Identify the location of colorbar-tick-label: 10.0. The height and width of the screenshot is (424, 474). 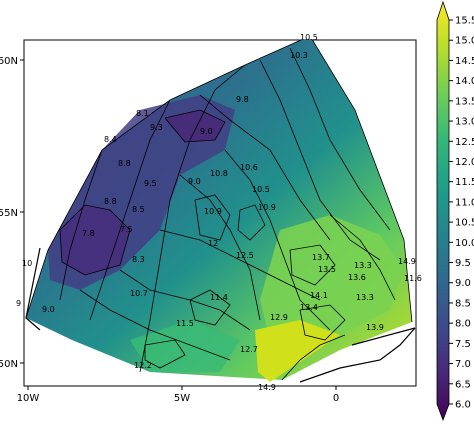
(464, 243).